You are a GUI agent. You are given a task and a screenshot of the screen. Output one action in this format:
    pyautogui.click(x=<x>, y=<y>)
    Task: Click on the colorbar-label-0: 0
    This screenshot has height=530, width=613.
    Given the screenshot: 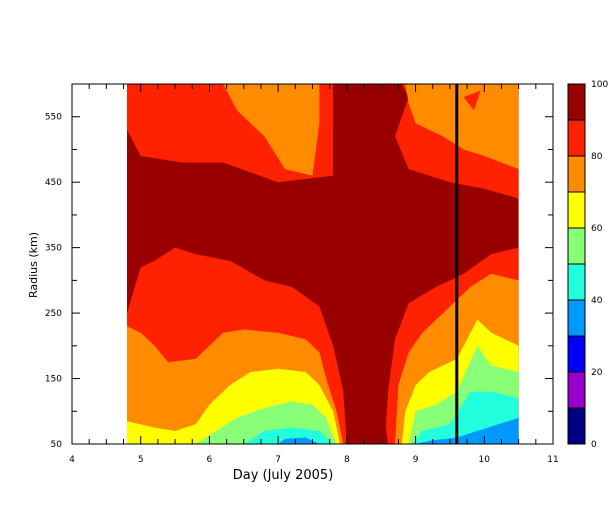 What is the action you would take?
    pyautogui.click(x=594, y=445)
    